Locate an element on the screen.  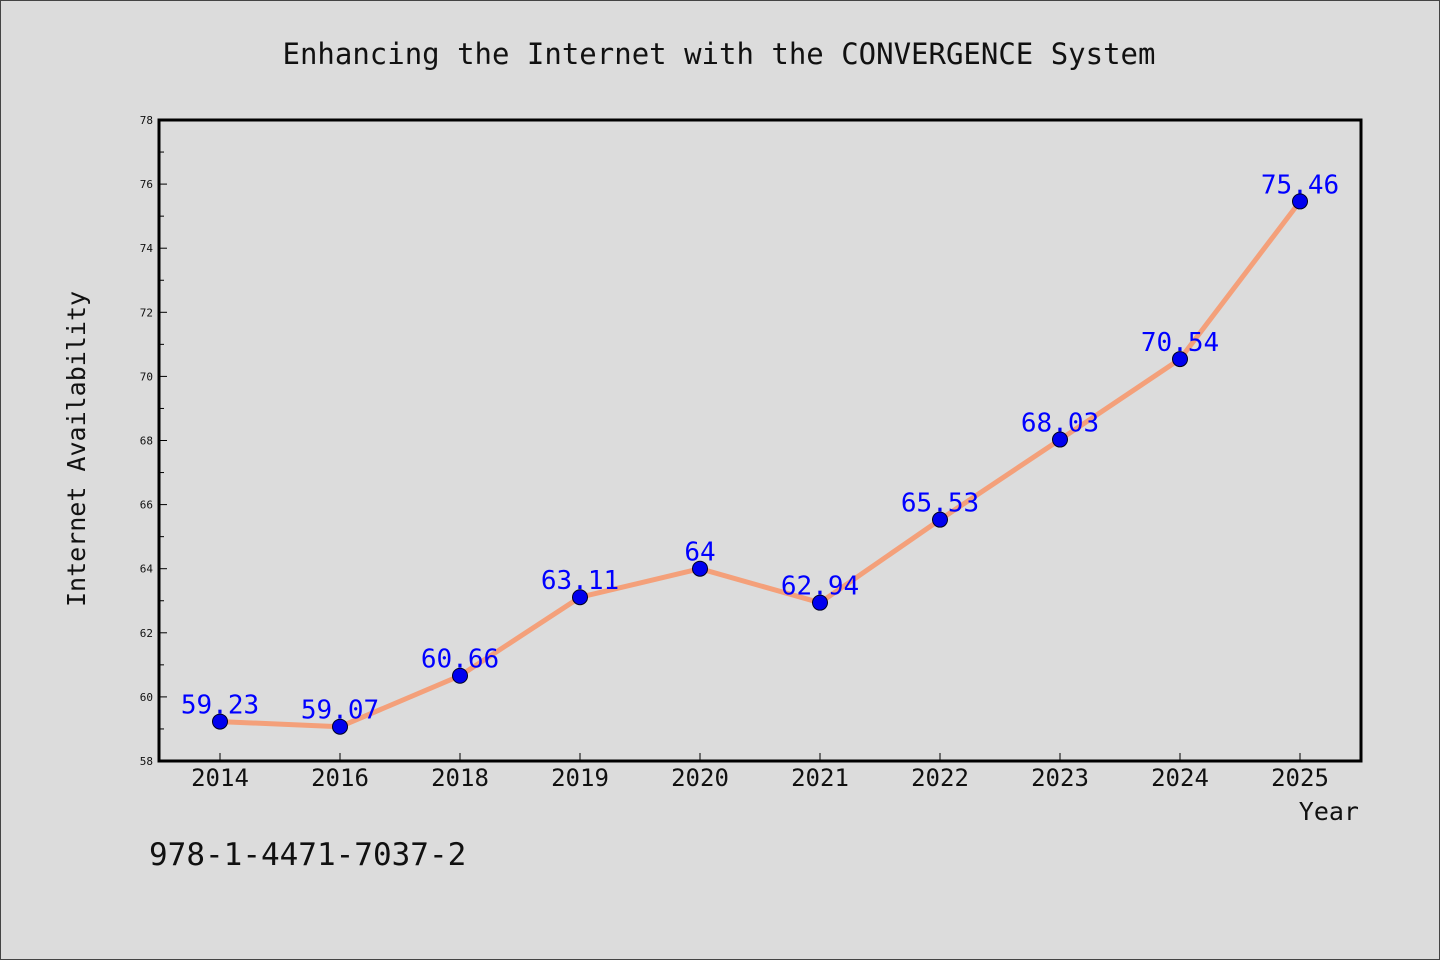
x-tick-label: 2022 is located at coordinates (940, 778).